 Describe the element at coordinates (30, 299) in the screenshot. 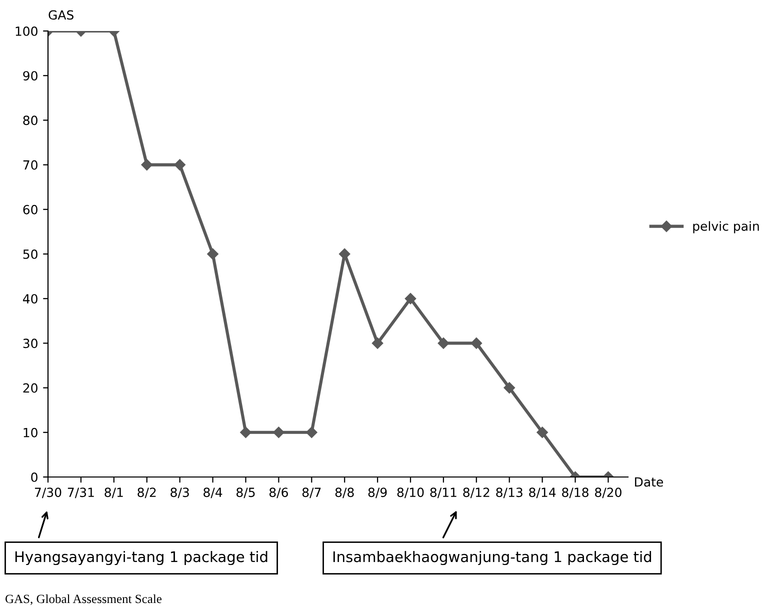

I see `y-tick-label: 40` at that location.